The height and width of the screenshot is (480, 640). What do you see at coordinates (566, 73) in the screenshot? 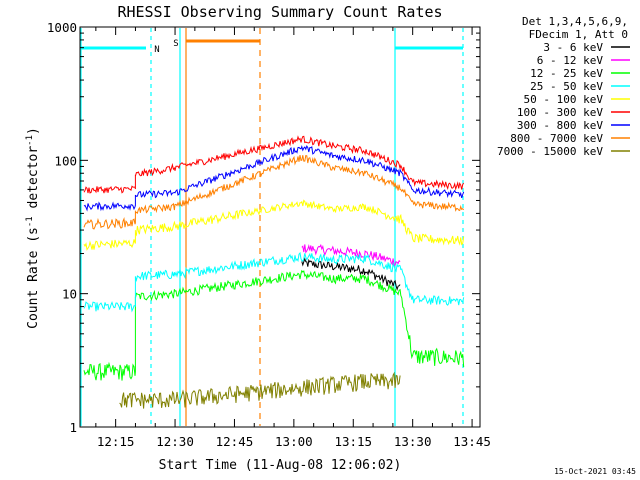
I see `legend-label: 12 - 25 keV` at bounding box center [566, 73].